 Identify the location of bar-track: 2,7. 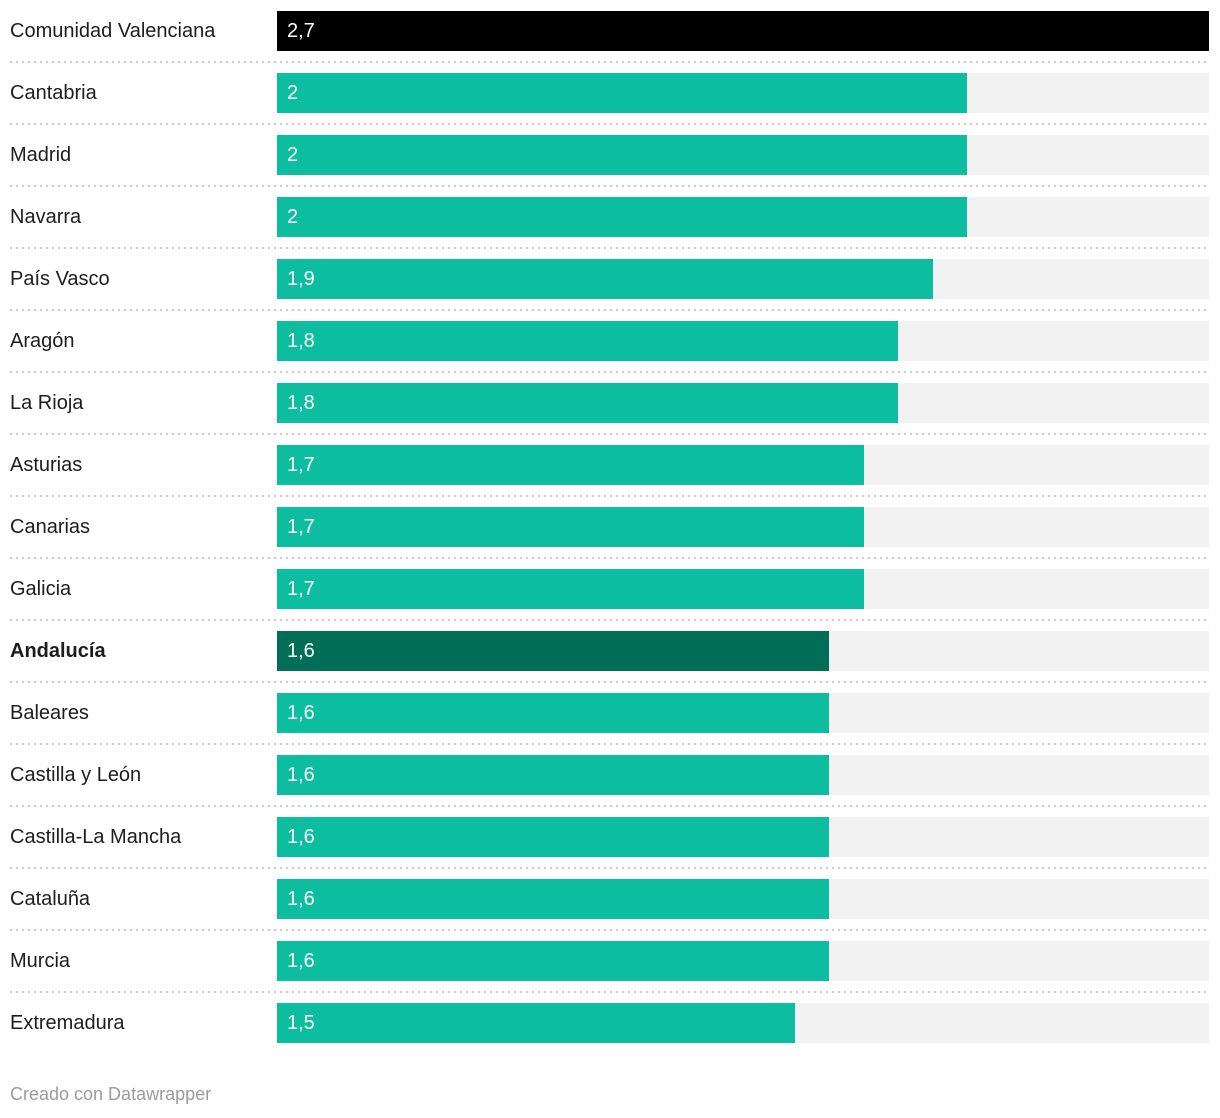
(743, 31).